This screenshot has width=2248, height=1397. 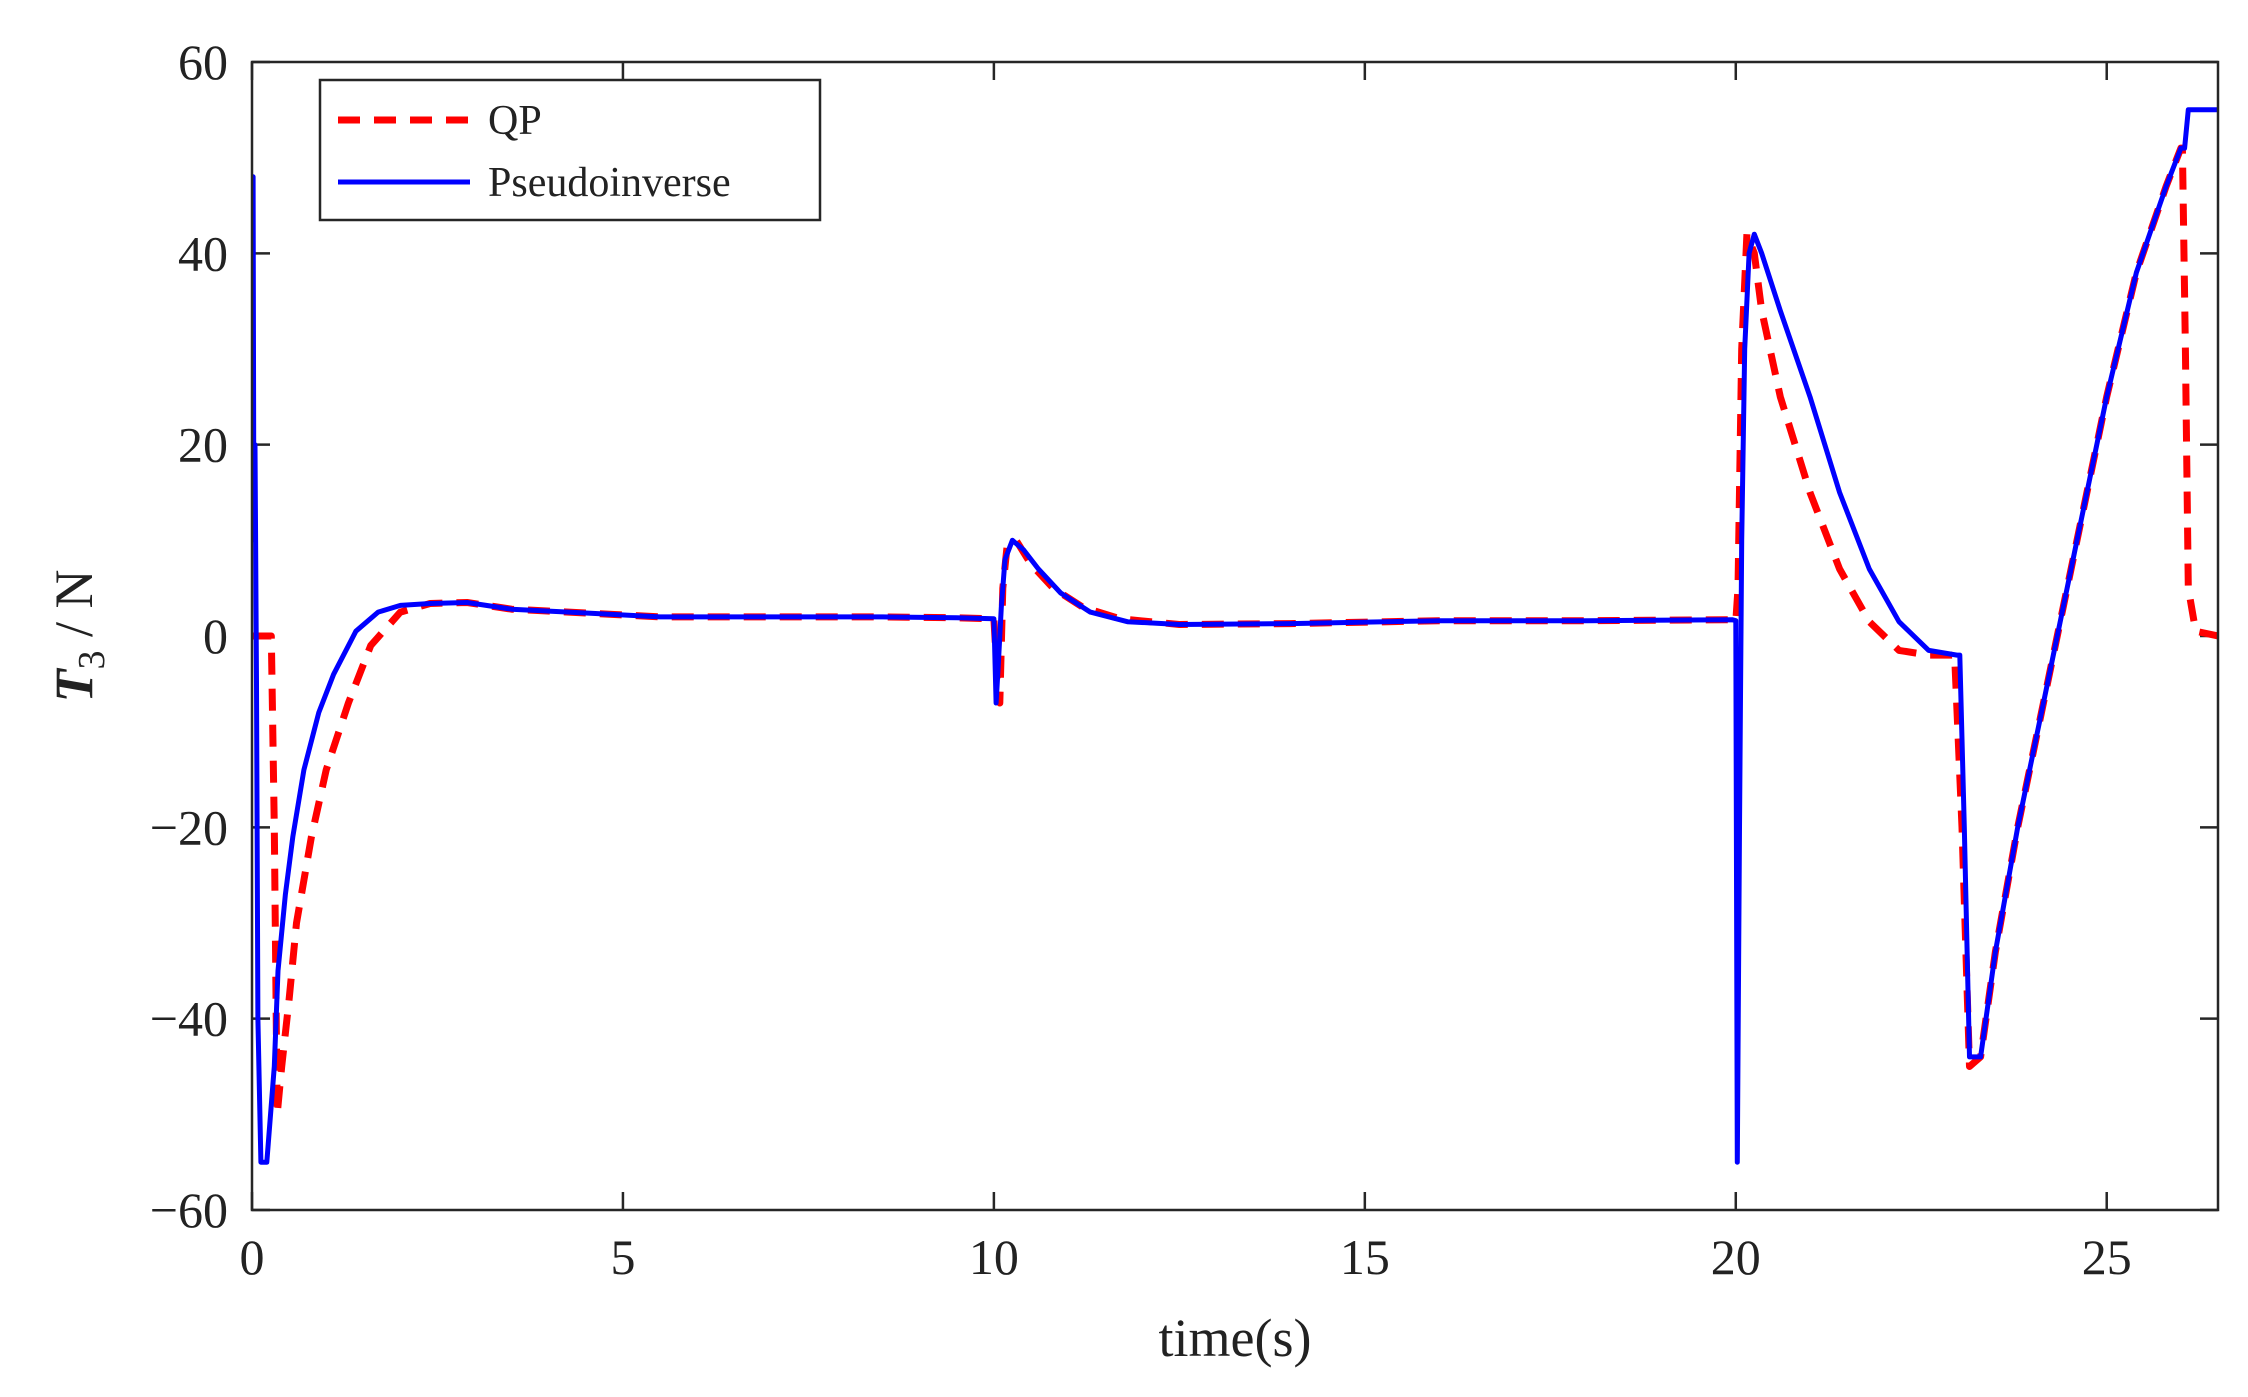 What do you see at coordinates (1736, 1257) in the screenshot?
I see `x-tick-label: 20` at bounding box center [1736, 1257].